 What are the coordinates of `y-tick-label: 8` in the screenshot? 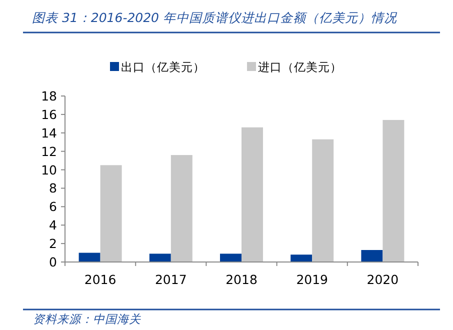 It's located at (53, 188).